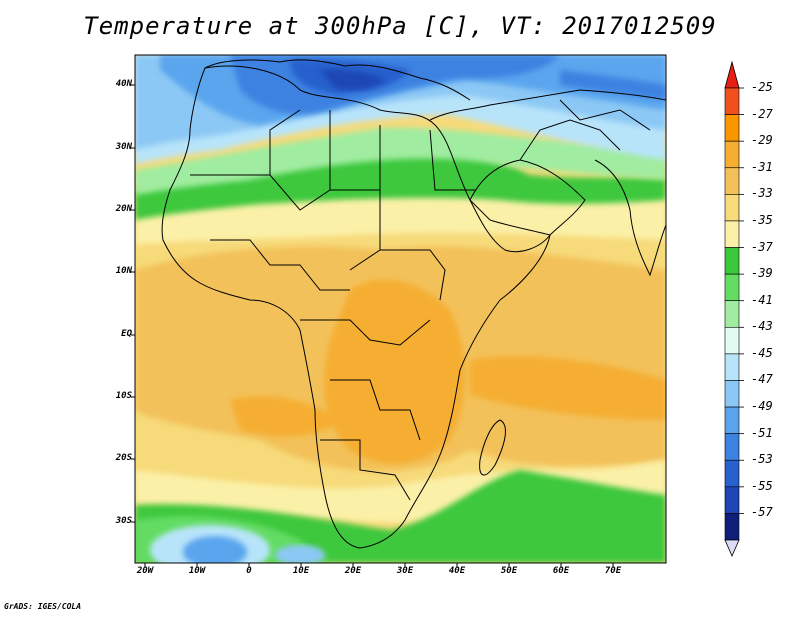  What do you see at coordinates (123, 521) in the screenshot?
I see `lat-label-30s: 30S` at bounding box center [123, 521].